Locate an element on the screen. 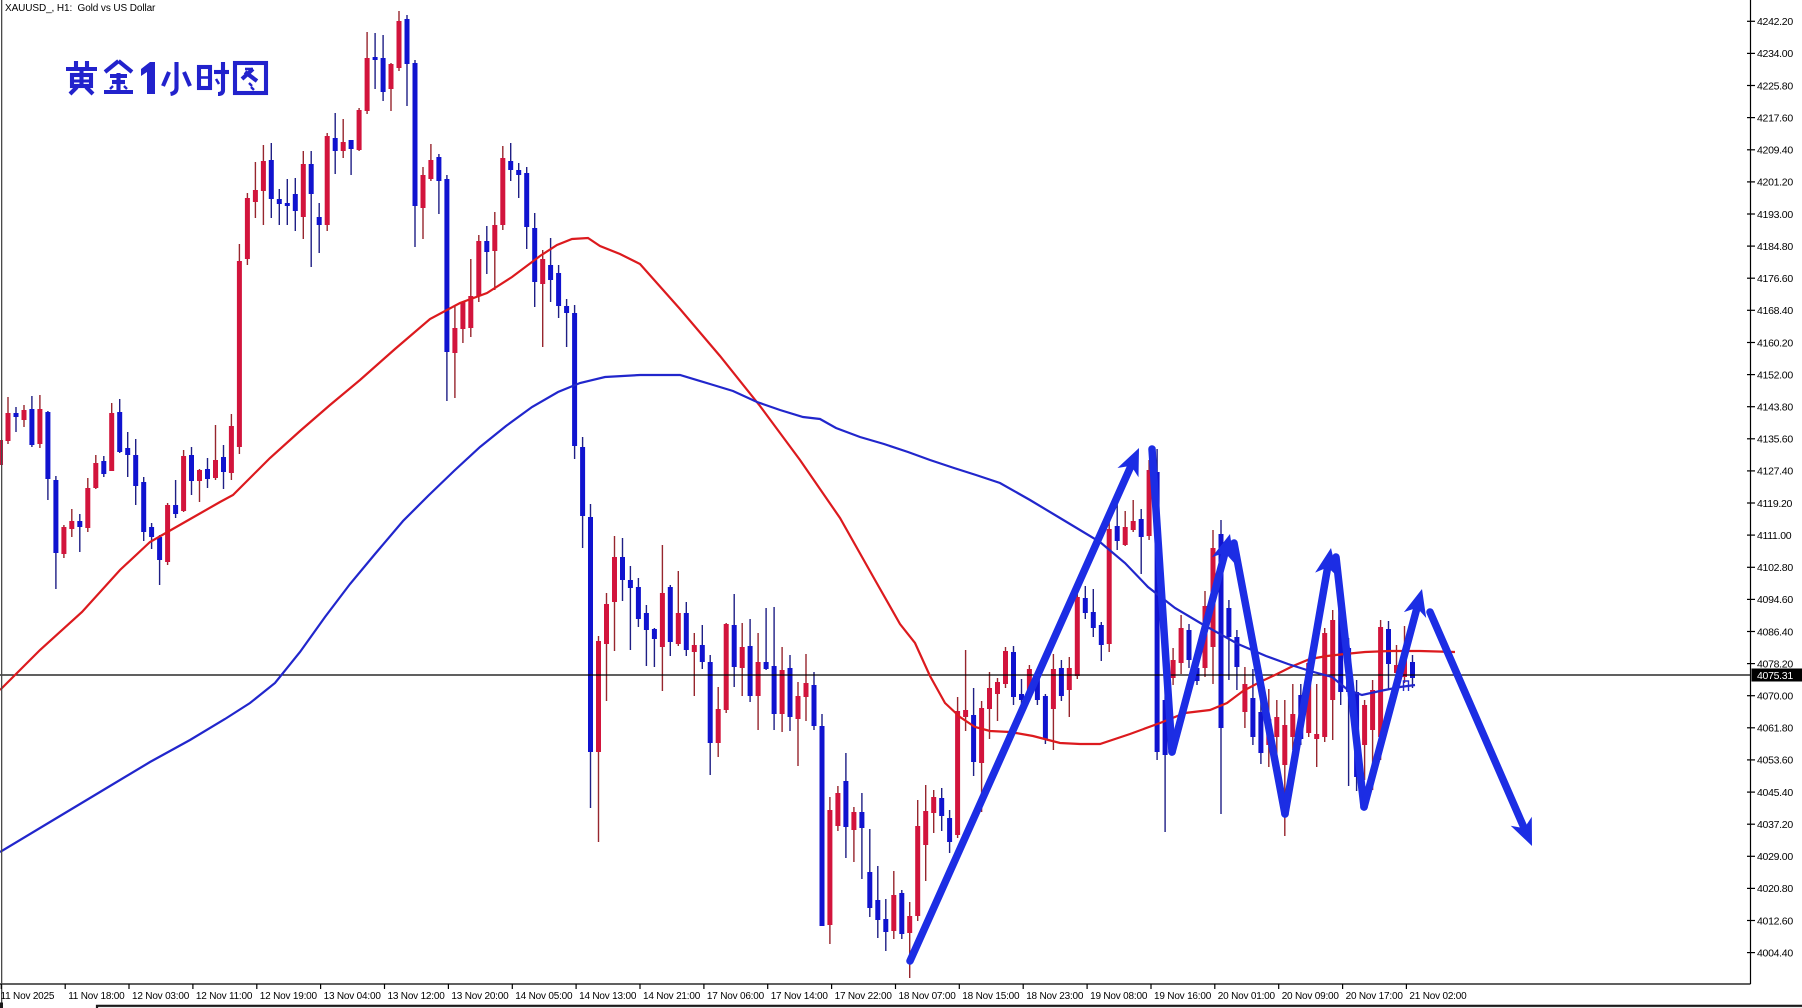  svg-text: 18 Nov 07:00 is located at coordinates (928, 996).